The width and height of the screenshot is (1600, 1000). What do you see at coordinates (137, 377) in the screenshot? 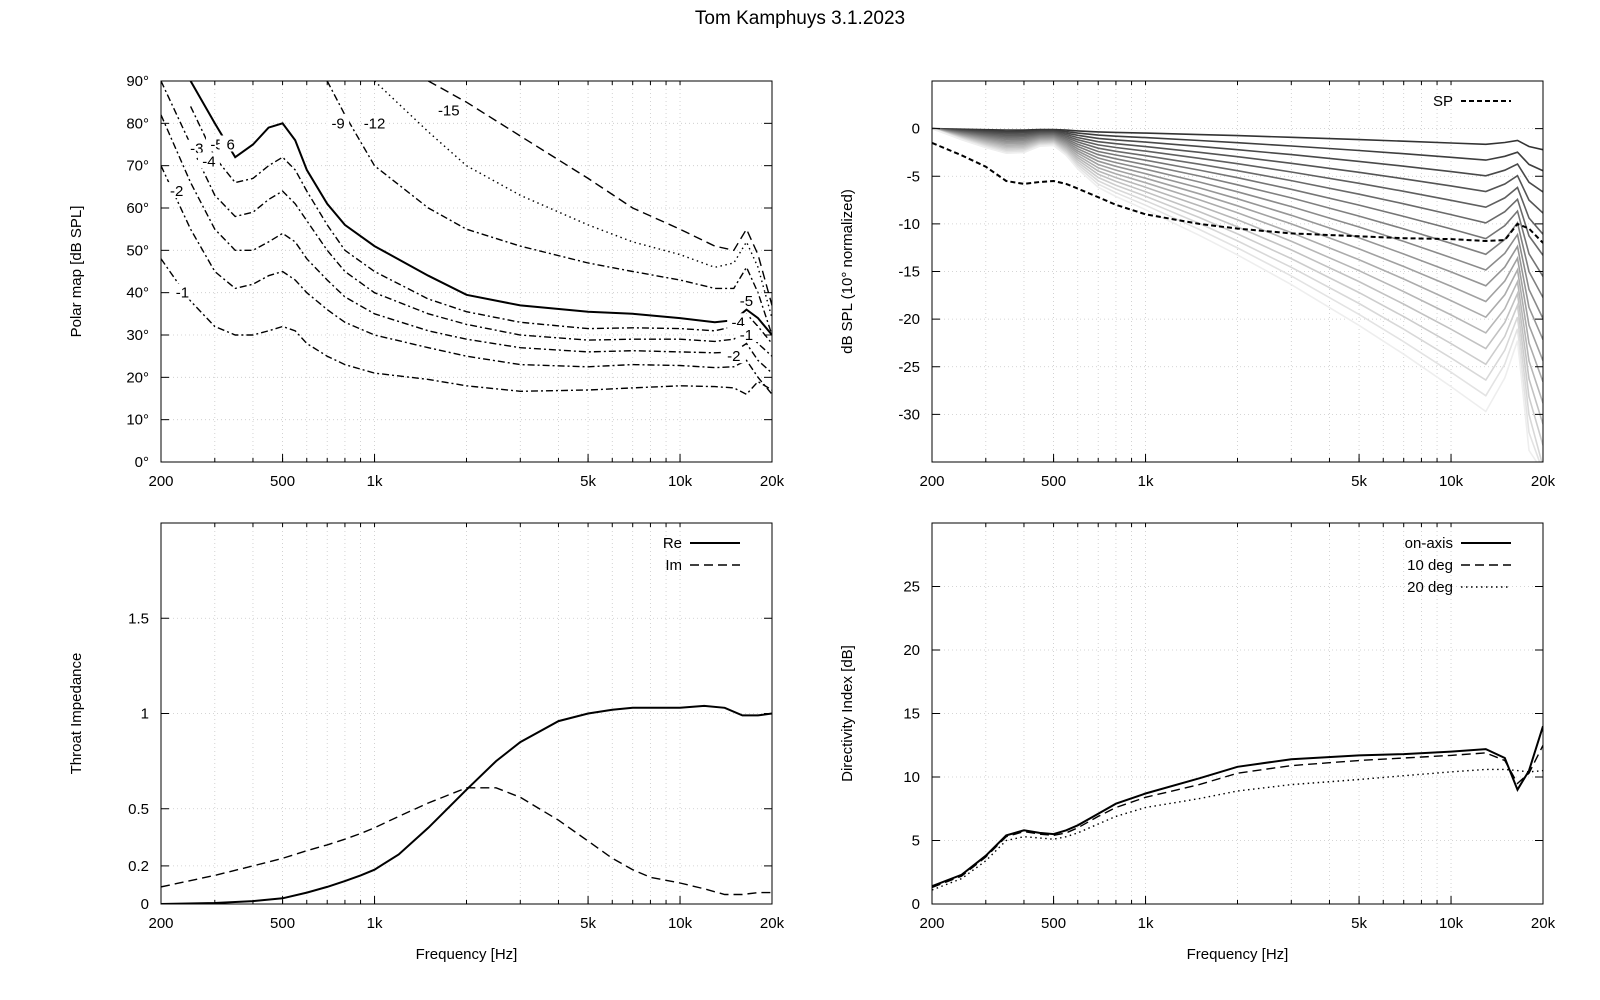
I see `y-tick-label: 20°` at bounding box center [137, 377].